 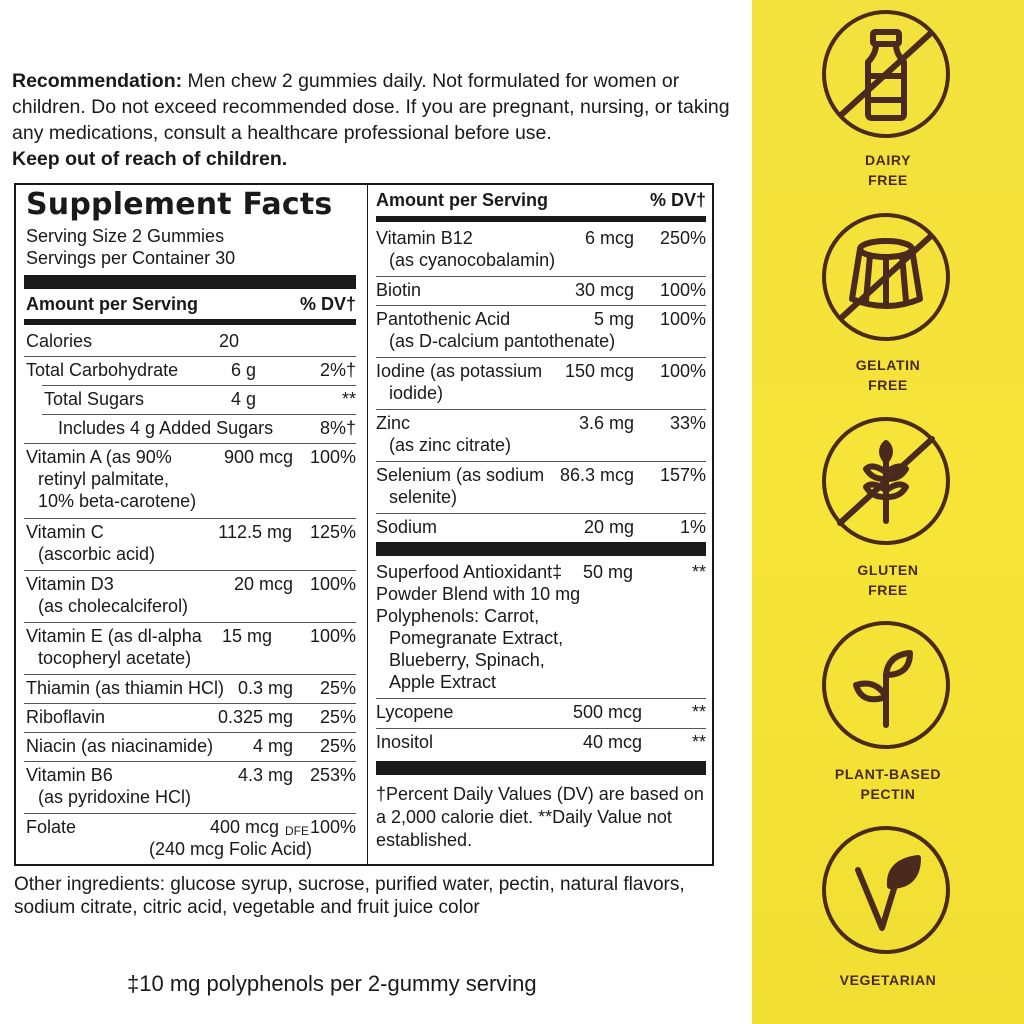 I want to click on nutrient-subname: 10% beta-carotene), so click(x=117, y=501).